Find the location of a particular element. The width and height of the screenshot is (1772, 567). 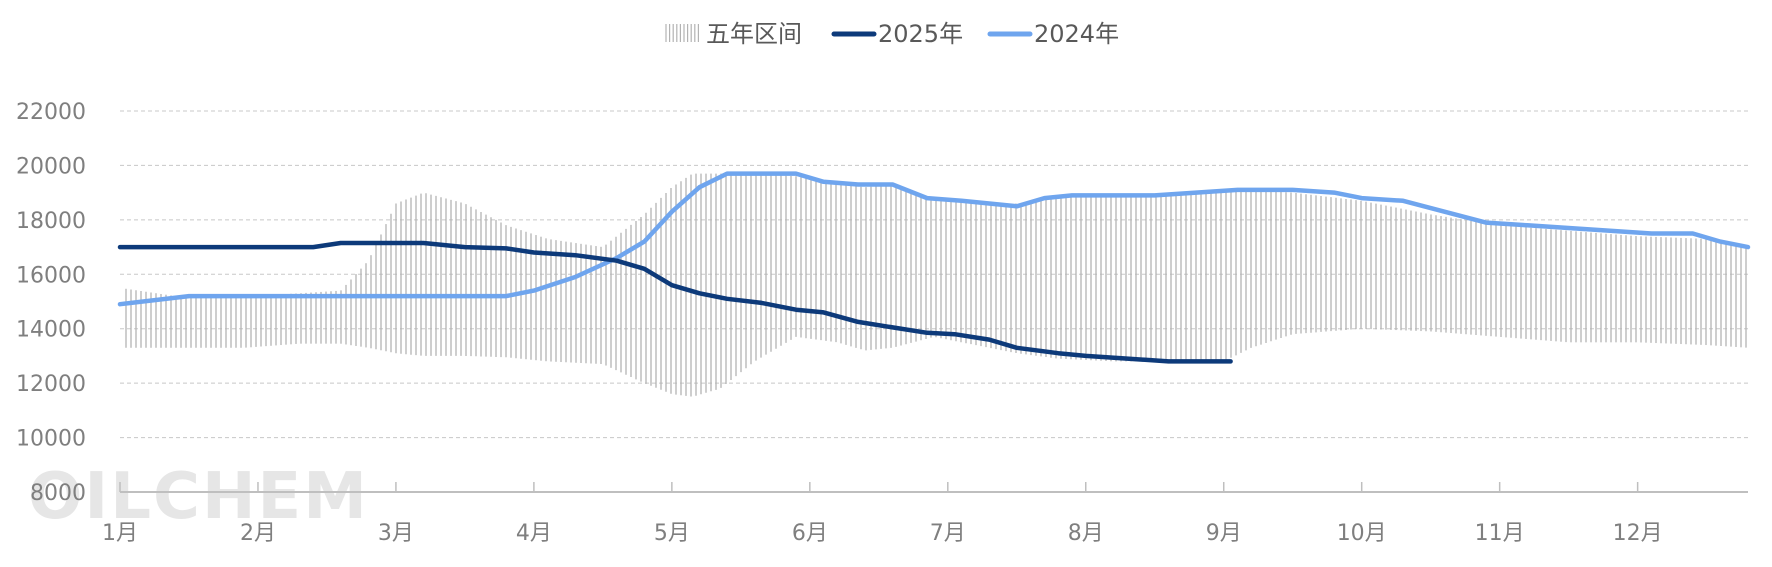

x-tick-label: 11月 is located at coordinates (1500, 533).